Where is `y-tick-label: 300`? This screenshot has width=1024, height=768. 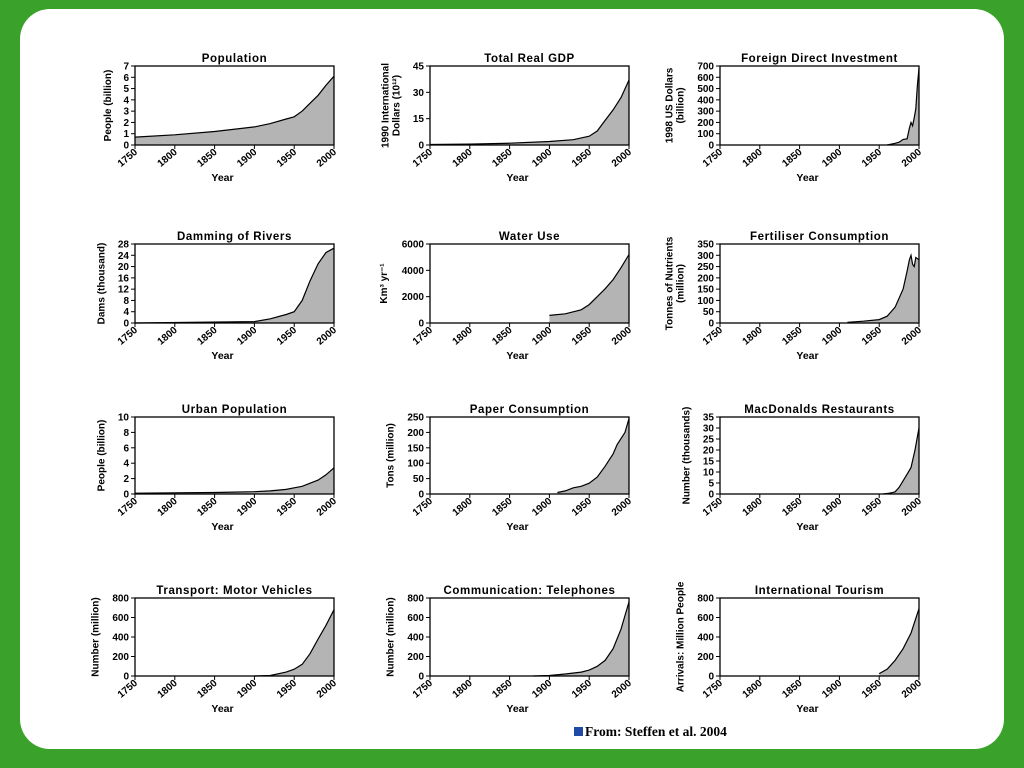 y-tick-label: 300 is located at coordinates (705, 112).